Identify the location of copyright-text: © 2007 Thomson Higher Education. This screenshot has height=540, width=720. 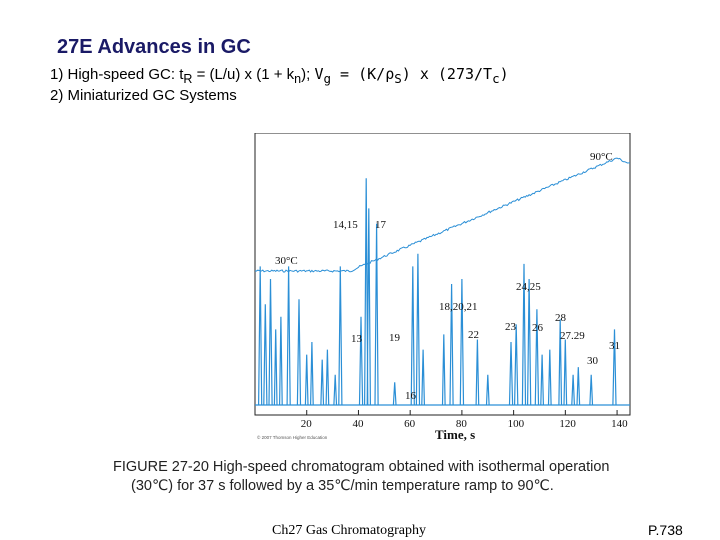
(292, 437).